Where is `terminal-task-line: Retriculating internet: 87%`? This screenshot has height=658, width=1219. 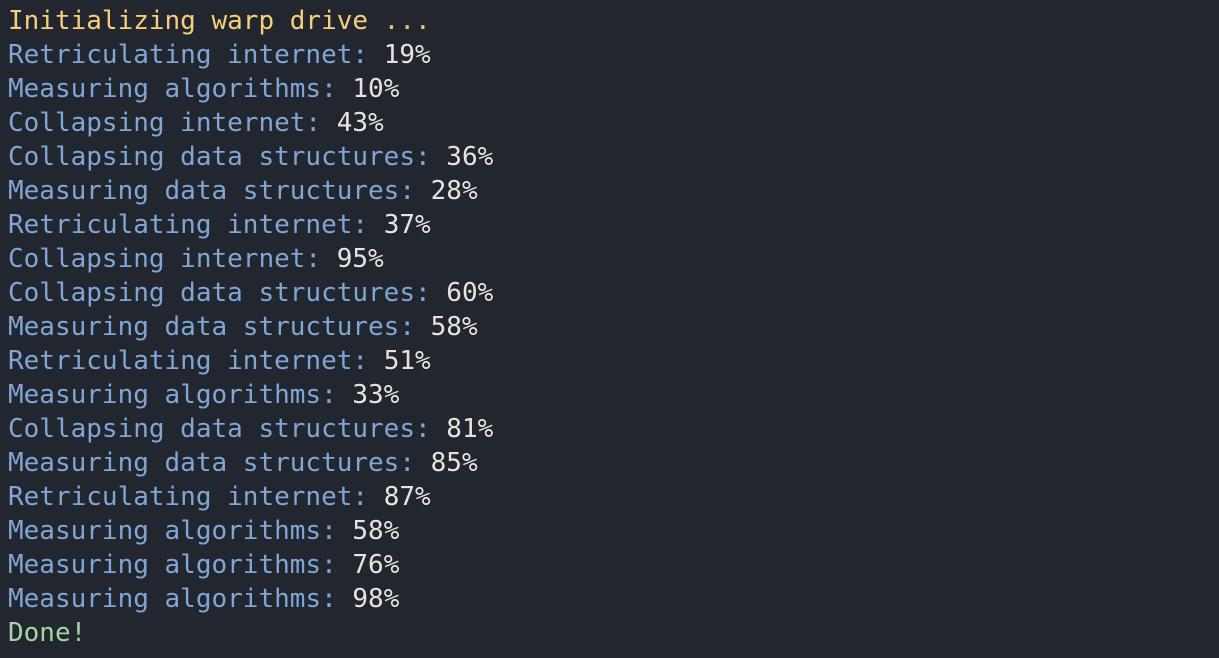 terminal-task-line: Retriculating internet: 87% is located at coordinates (613, 497).